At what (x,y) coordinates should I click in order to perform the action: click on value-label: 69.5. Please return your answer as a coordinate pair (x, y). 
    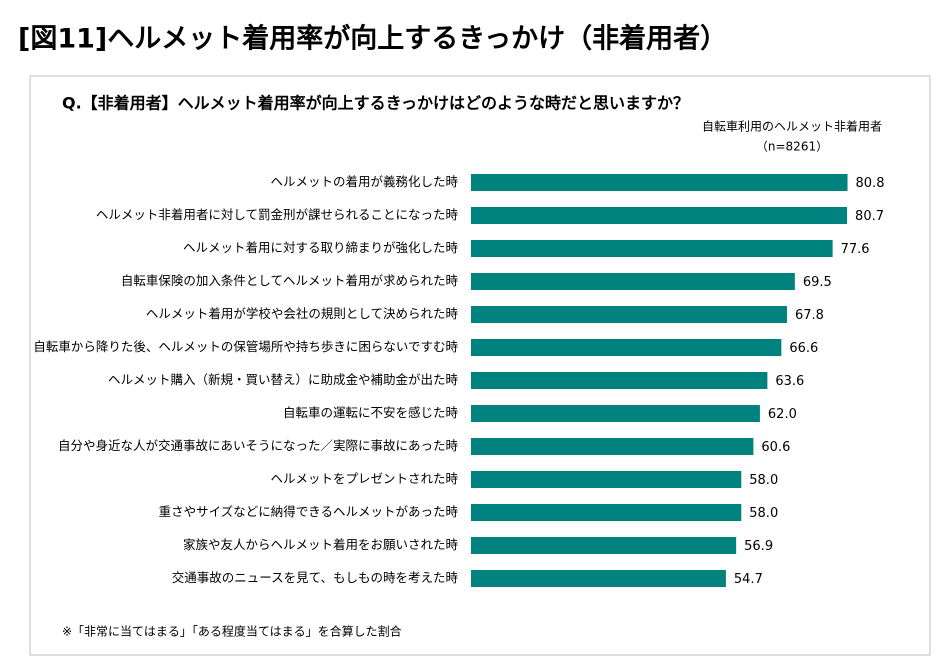
    Looking at the image, I should click on (817, 282).